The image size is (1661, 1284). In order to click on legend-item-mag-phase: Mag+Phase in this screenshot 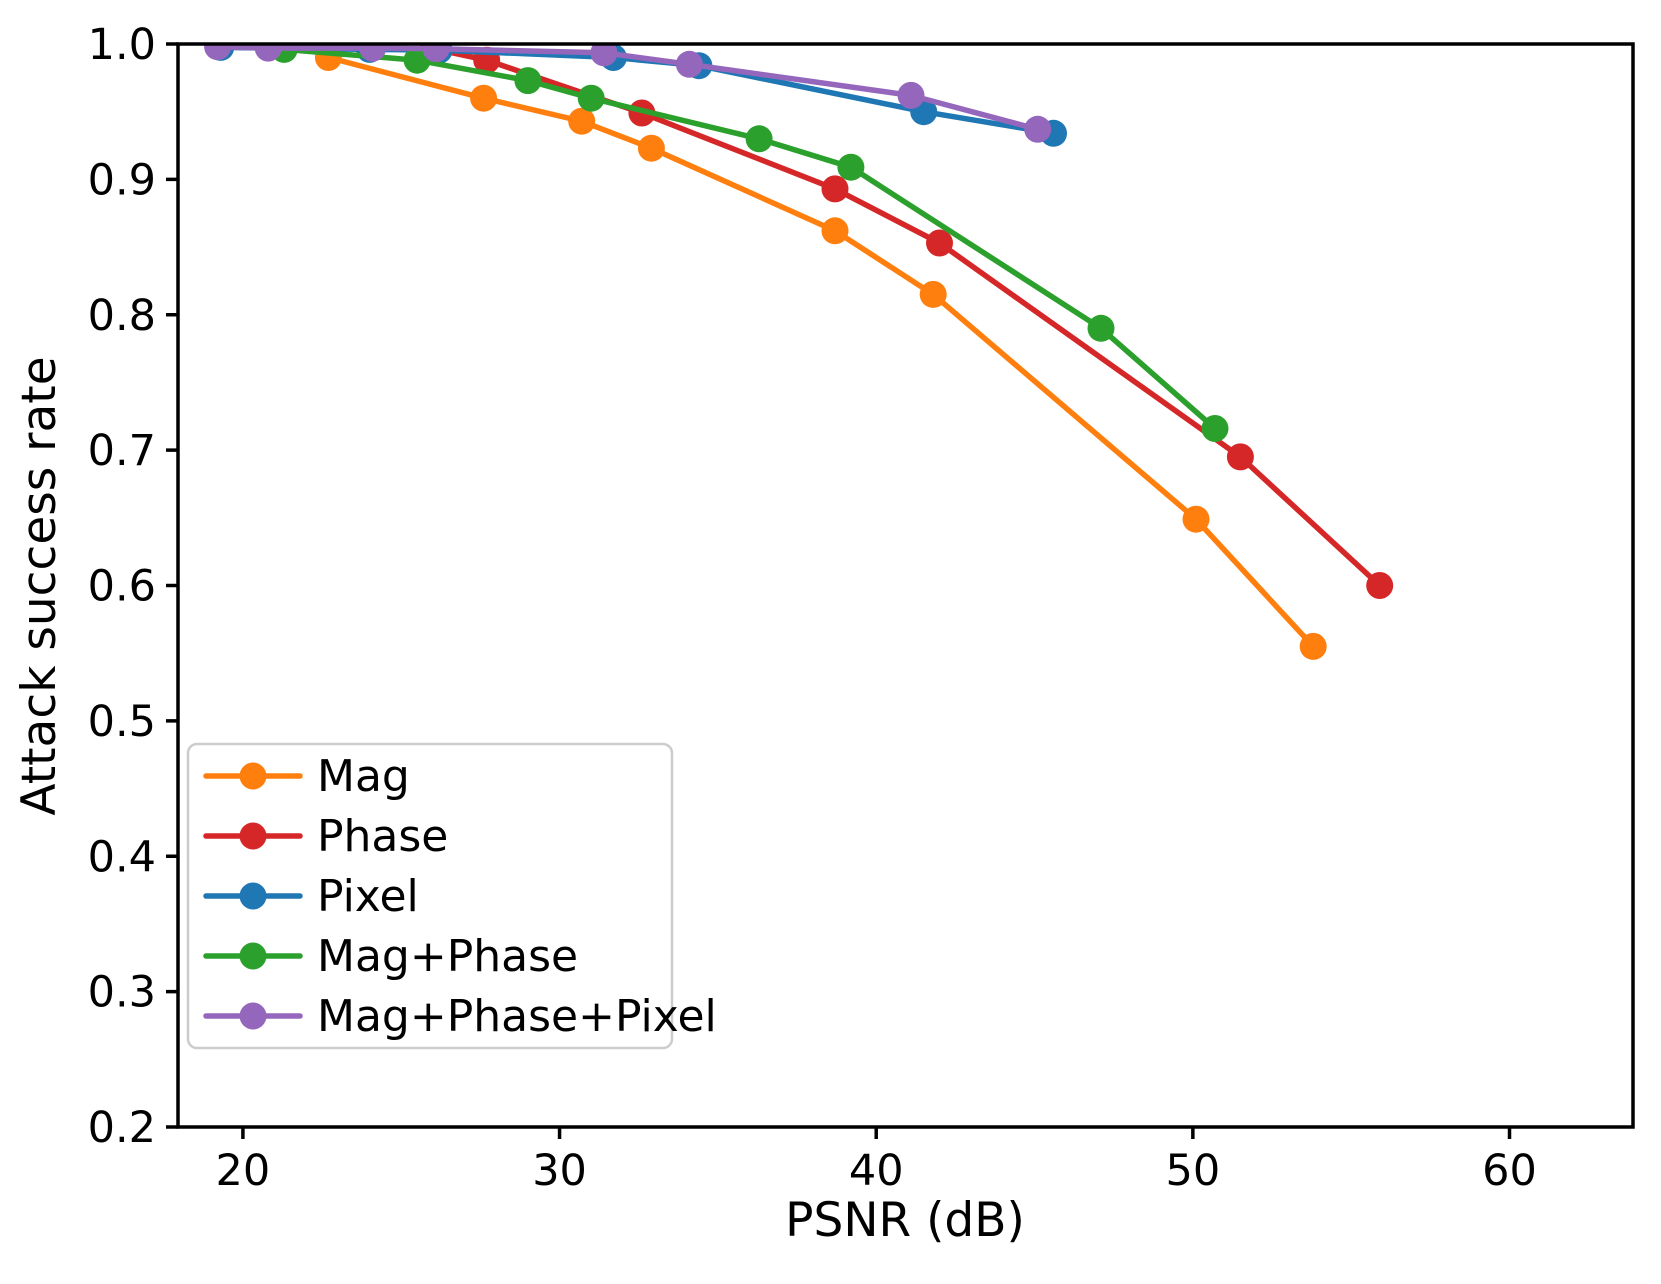, I will do `click(390, 956)`.